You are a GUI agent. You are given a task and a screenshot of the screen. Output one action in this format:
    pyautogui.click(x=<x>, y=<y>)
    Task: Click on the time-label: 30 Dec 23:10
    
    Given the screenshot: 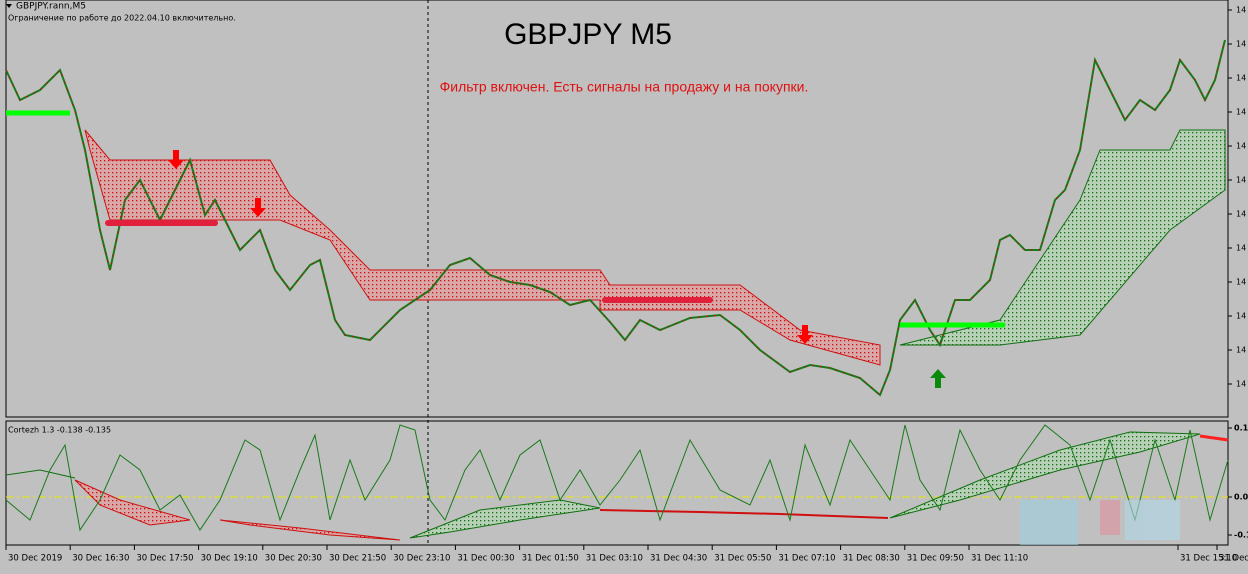 What is the action you would take?
    pyautogui.click(x=421, y=559)
    